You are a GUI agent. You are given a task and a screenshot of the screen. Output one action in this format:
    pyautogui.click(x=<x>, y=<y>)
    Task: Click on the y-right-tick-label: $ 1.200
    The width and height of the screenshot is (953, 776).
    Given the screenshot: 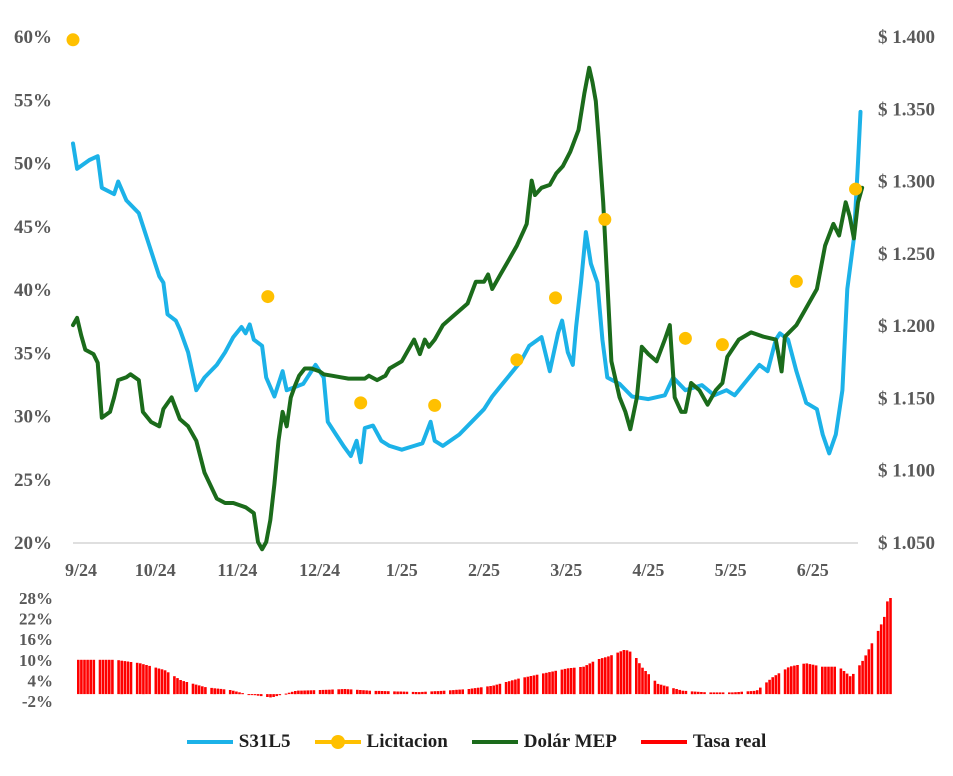 What is the action you would take?
    pyautogui.click(x=906, y=326)
    